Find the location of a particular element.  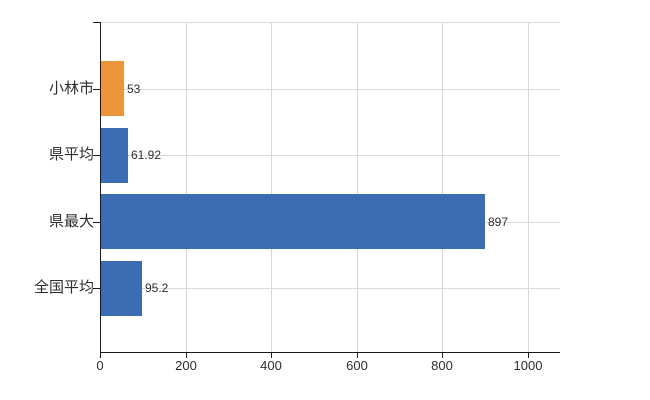

x-axis-line is located at coordinates (330, 352).